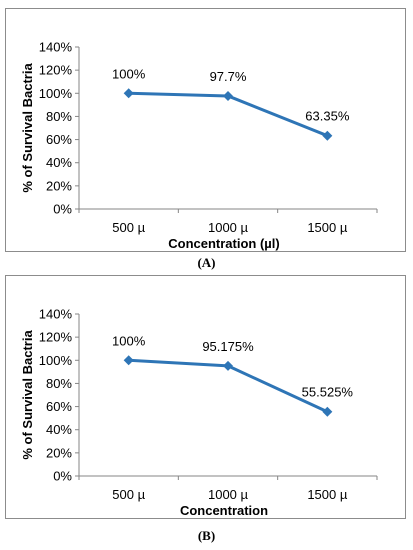  What do you see at coordinates (224, 510) in the screenshot?
I see `x-axis-title: Concentration` at bounding box center [224, 510].